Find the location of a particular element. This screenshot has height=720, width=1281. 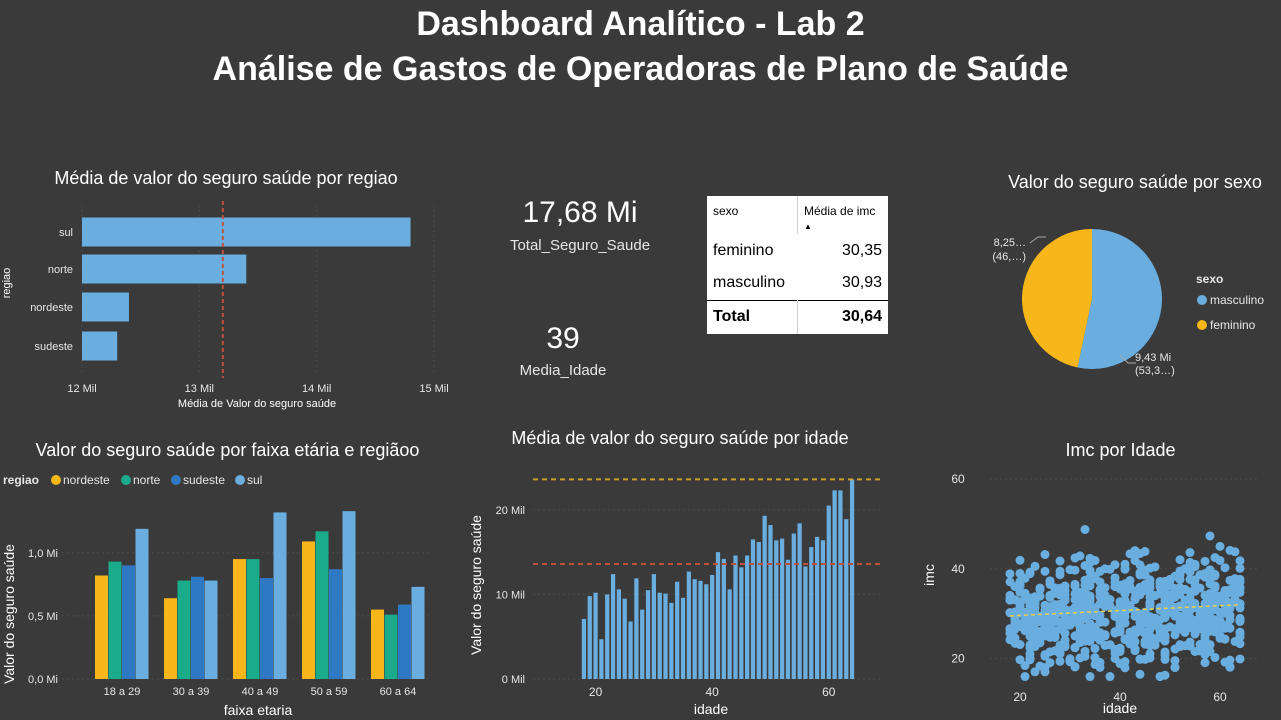

imc-x-tick-label: 40 is located at coordinates (1120, 697).